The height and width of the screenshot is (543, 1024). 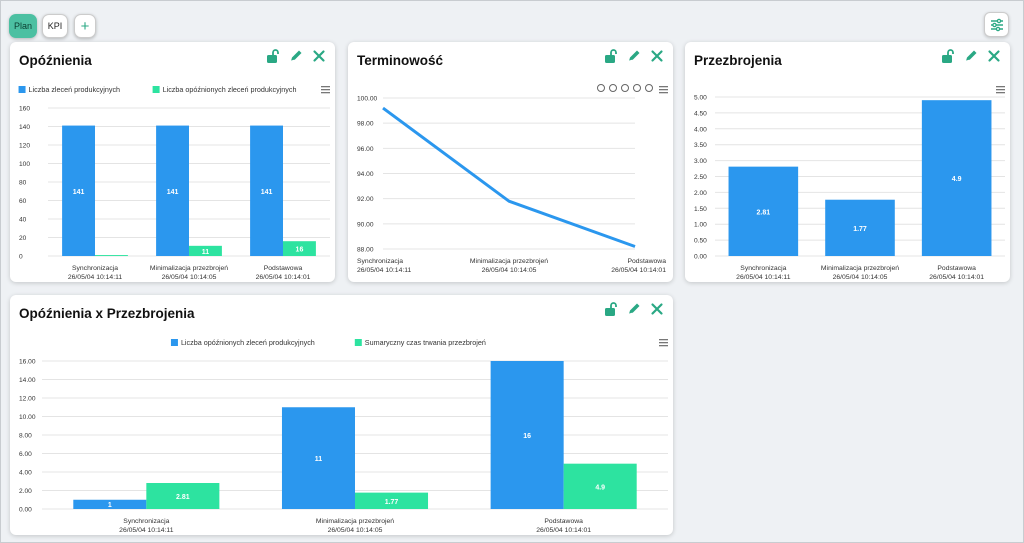 I want to click on add-tab-button: +, so click(x=85, y=26).